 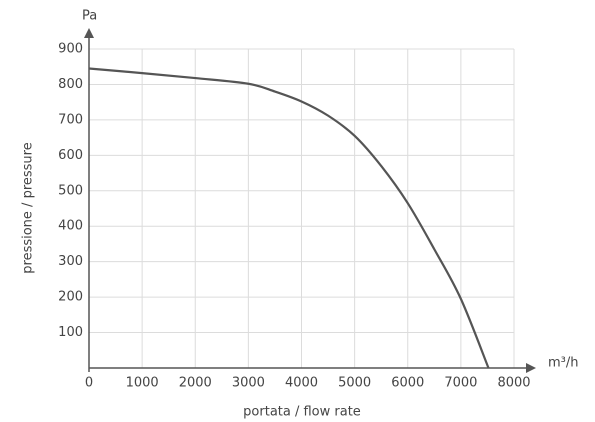 What do you see at coordinates (89, 33) in the screenshot?
I see `y-axis-arrow` at bounding box center [89, 33].